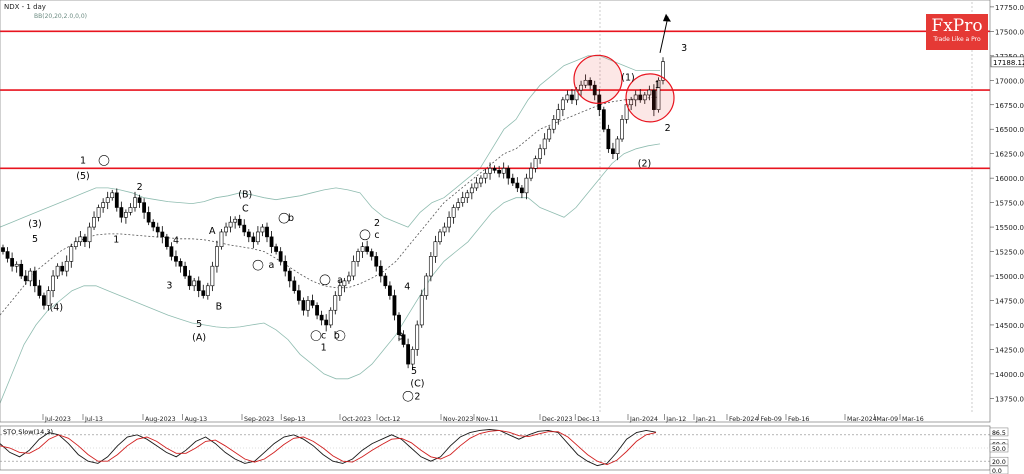  I want to click on projection-arrow, so click(664, 34).